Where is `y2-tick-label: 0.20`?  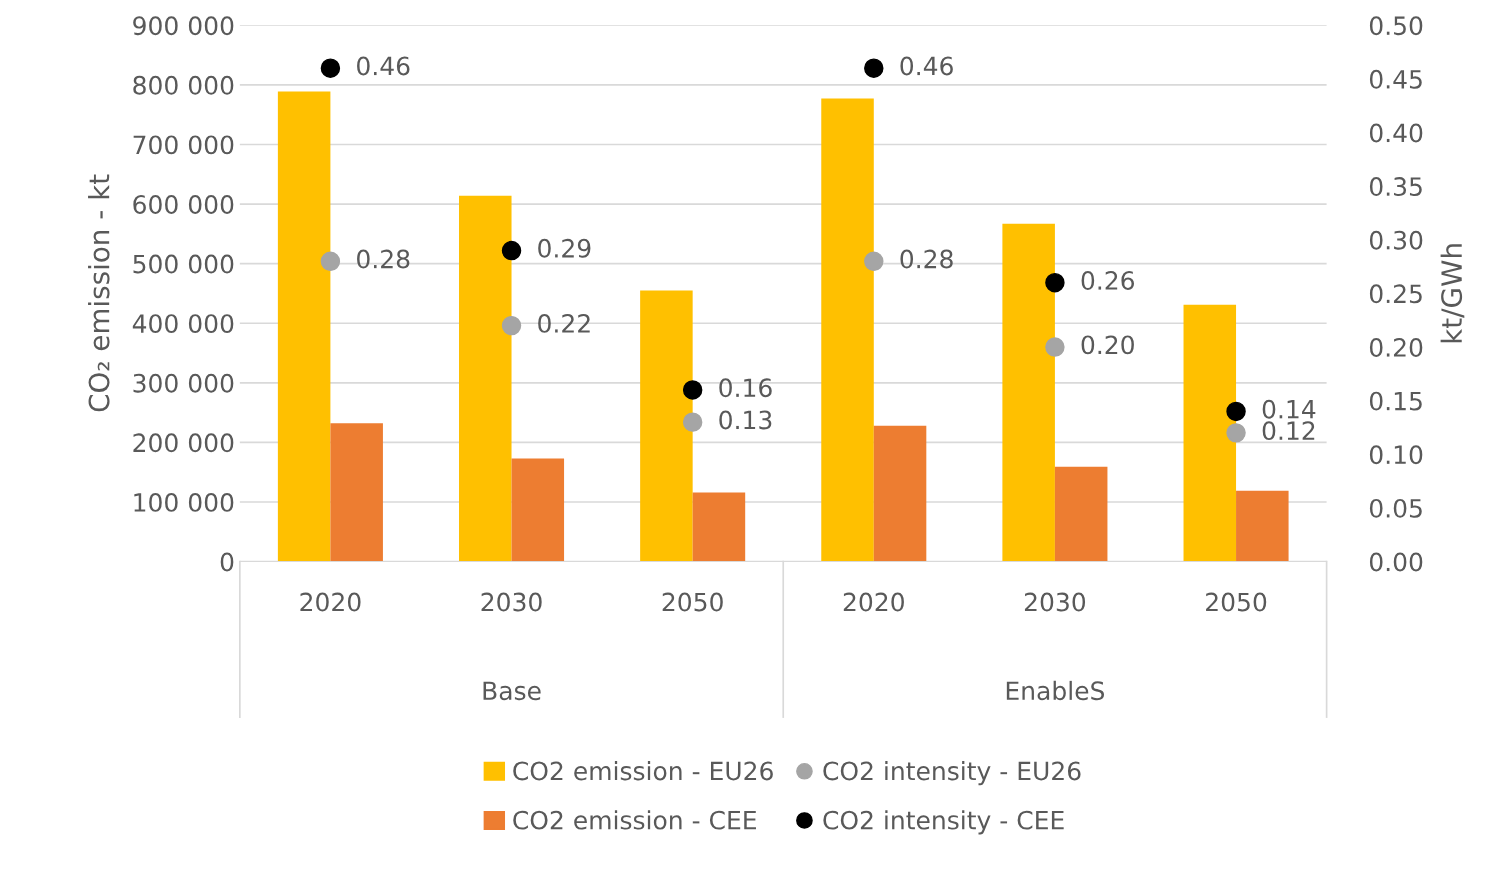
y2-tick-label: 0.20 is located at coordinates (1396, 347).